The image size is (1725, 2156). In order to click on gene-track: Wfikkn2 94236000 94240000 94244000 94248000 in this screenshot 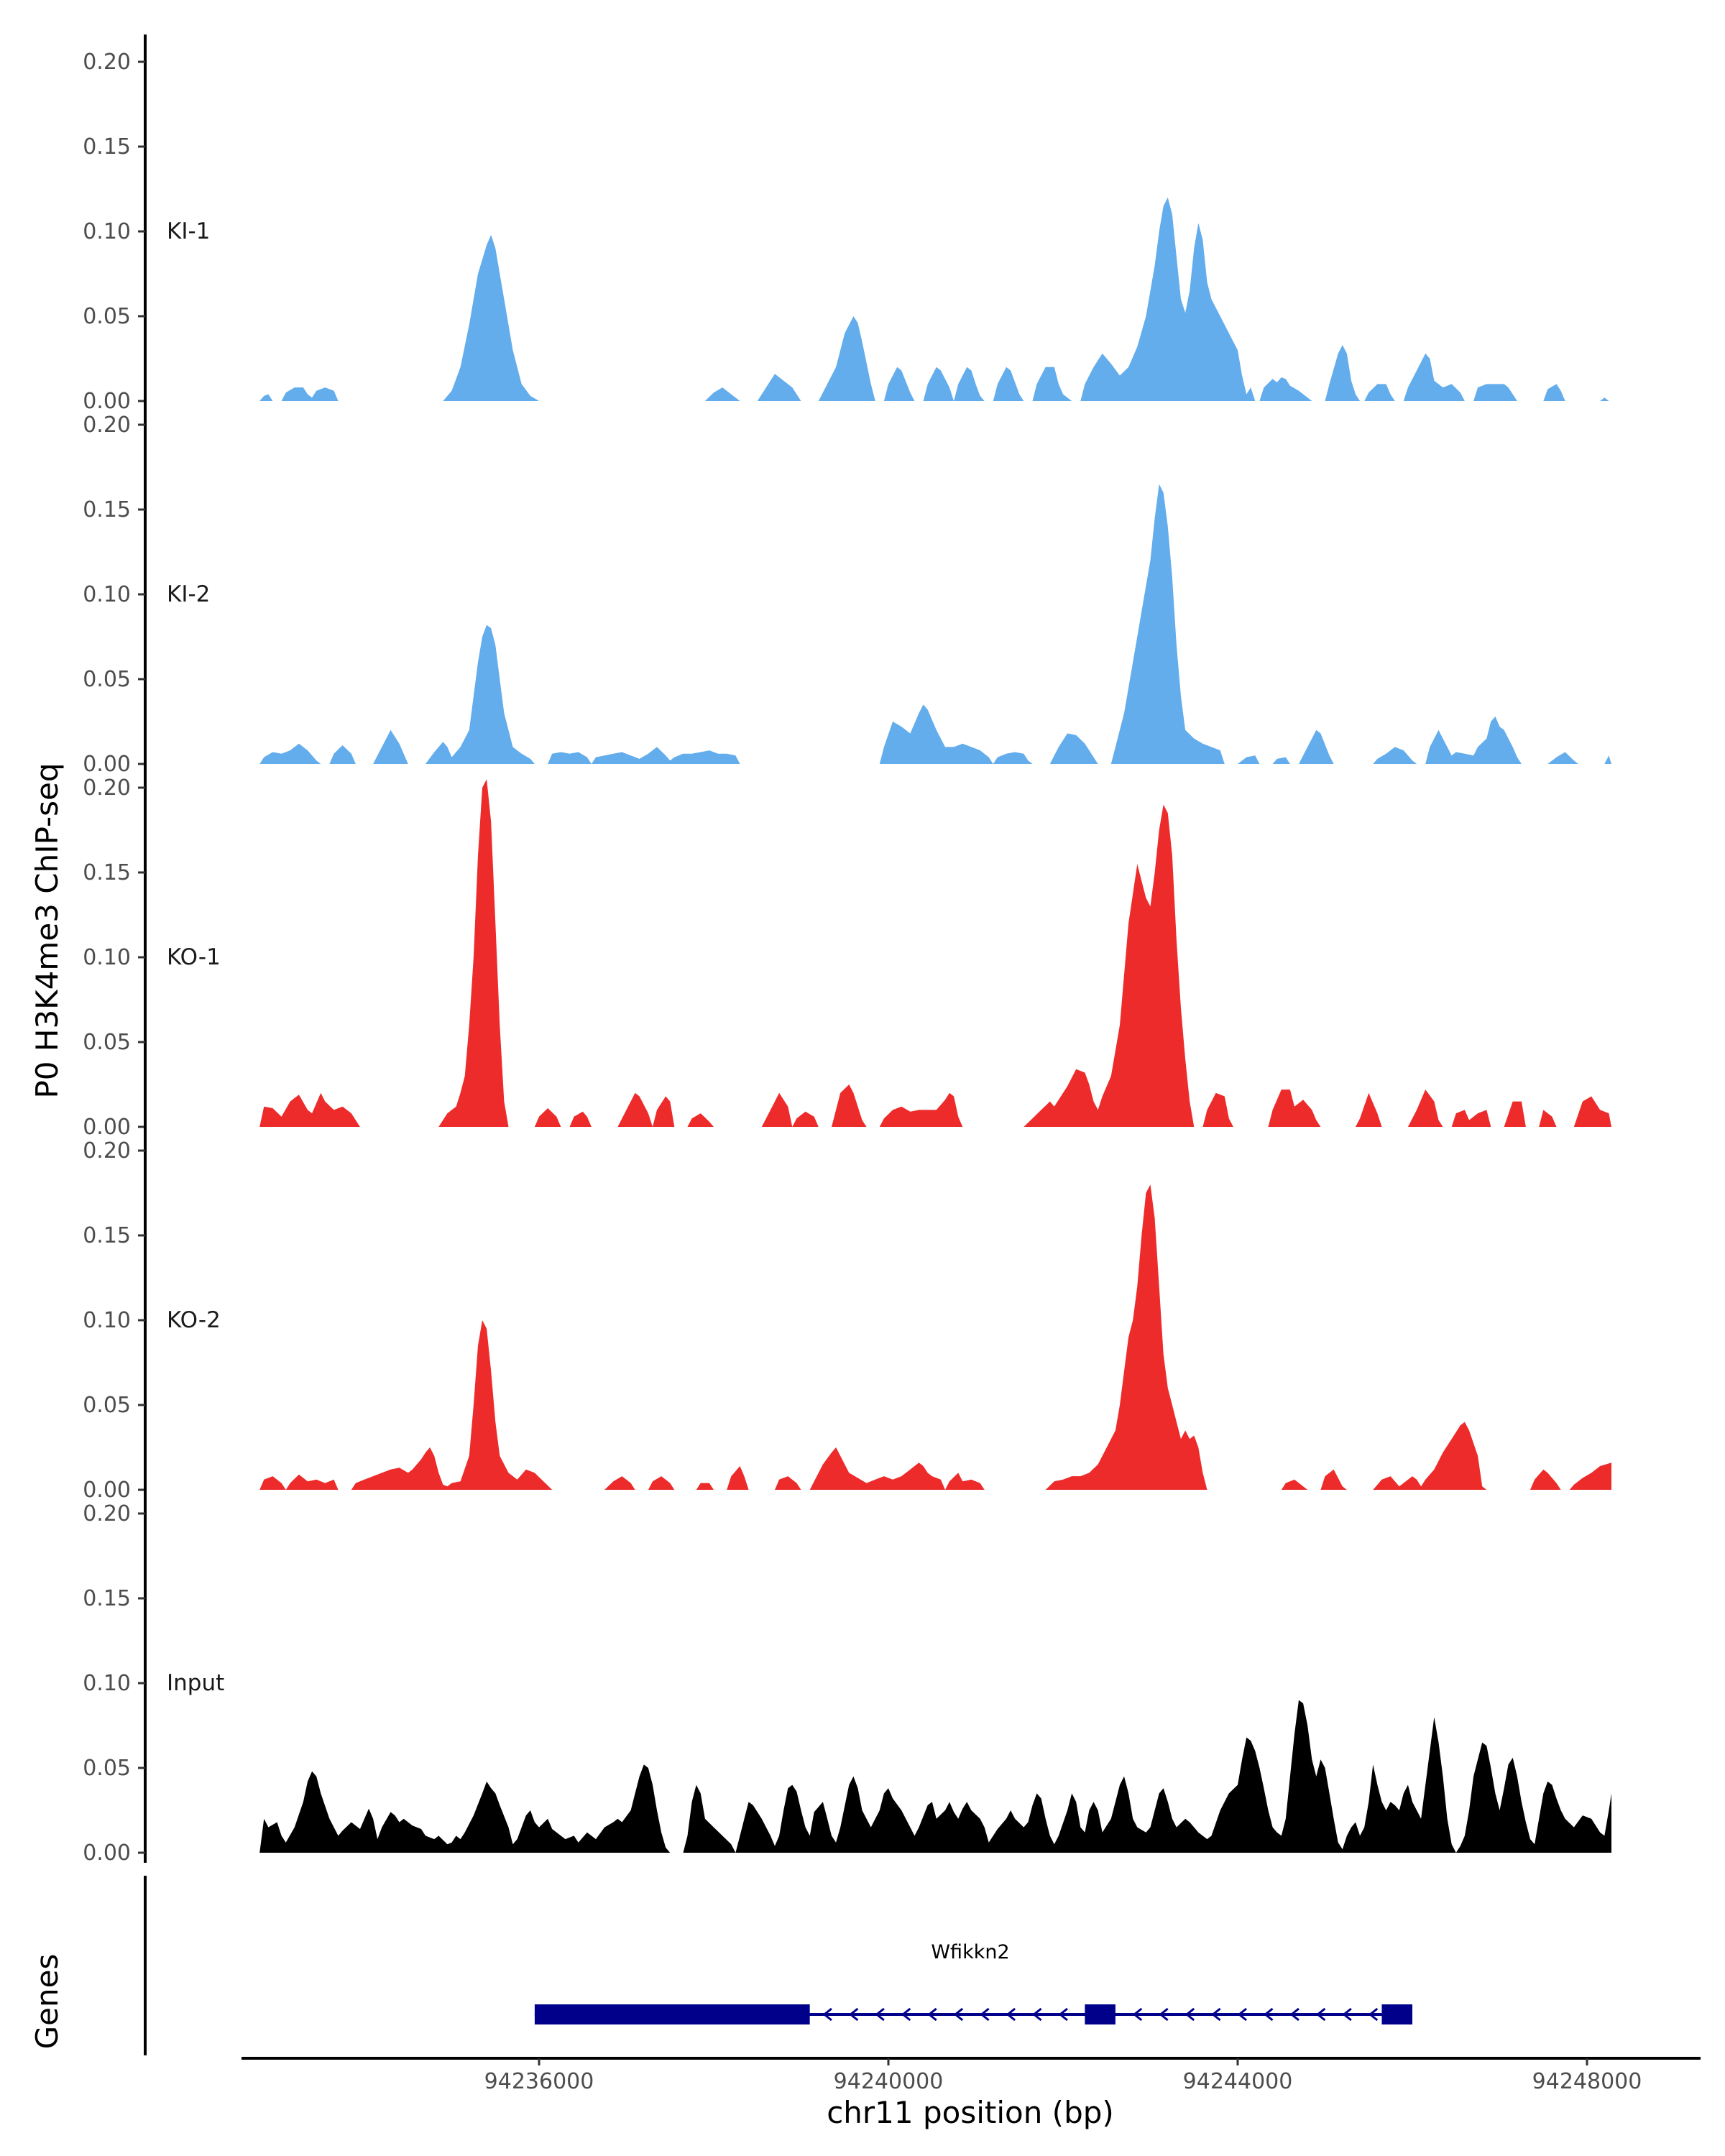, I will do `click(922, 1985)`.